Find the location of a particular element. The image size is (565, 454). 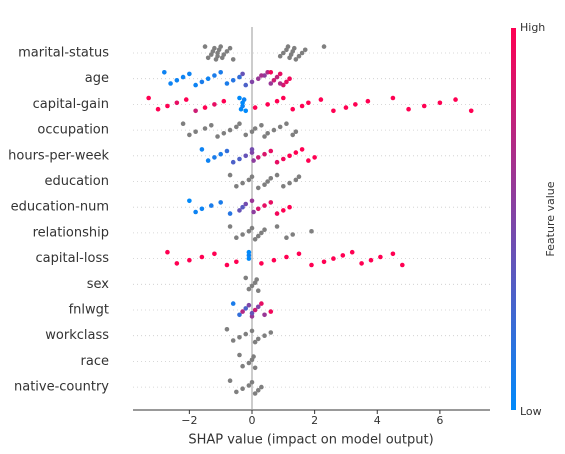

feature-label: relationship is located at coordinates (71, 232).